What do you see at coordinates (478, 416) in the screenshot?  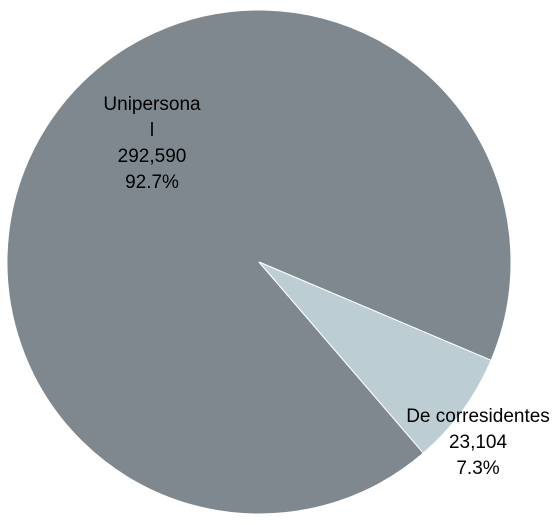 I see `slice-name: De corresidentes` at bounding box center [478, 416].